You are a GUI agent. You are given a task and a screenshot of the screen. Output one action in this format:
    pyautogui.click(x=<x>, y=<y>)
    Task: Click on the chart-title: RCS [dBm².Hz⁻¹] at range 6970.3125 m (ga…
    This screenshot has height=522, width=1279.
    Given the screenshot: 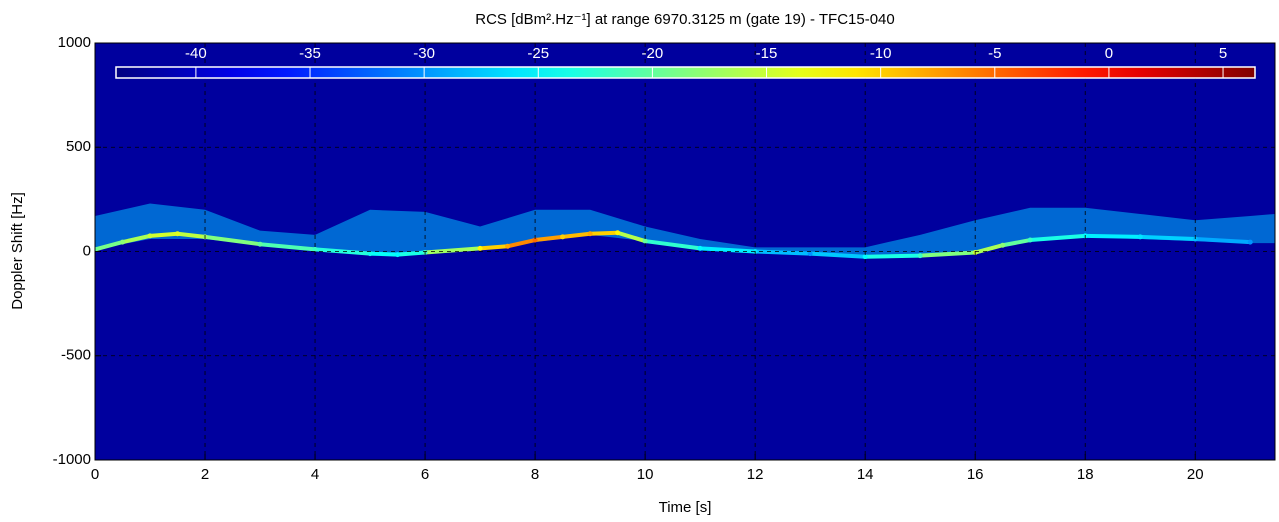 What is the action you would take?
    pyautogui.click(x=685, y=19)
    